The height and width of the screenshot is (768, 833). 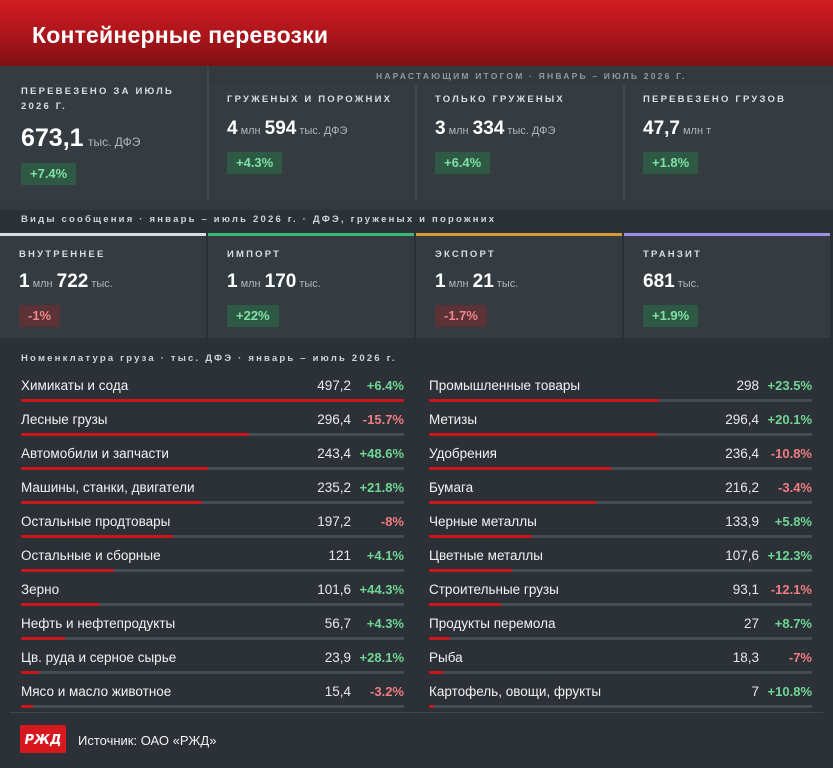 What do you see at coordinates (659, 281) in the screenshot?
I see `traffic-card-value-a: 681` at bounding box center [659, 281].